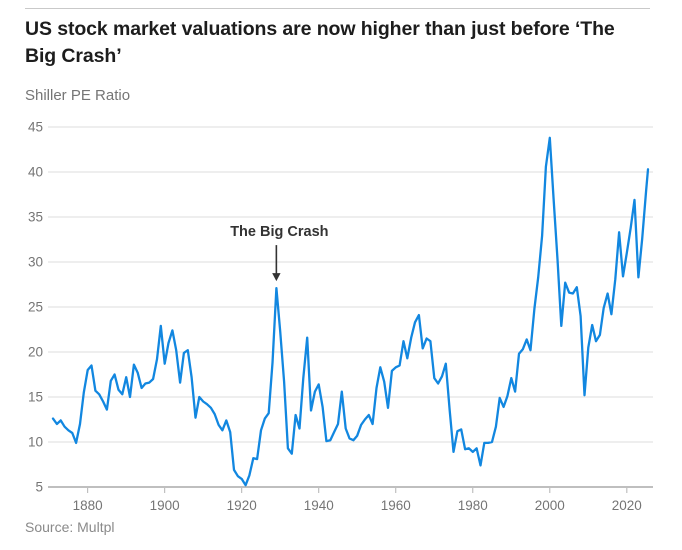 The width and height of the screenshot is (682, 550). Describe the element at coordinates (242, 505) in the screenshot. I see `x-axis-label: 1920` at that location.